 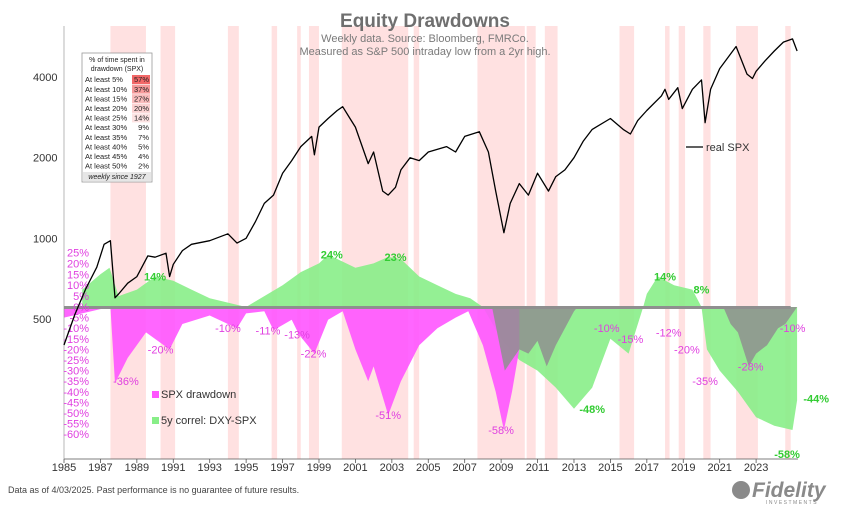 What do you see at coordinates (647, 468) in the screenshot?
I see `x-tick-label-2017: 2017` at bounding box center [647, 468].